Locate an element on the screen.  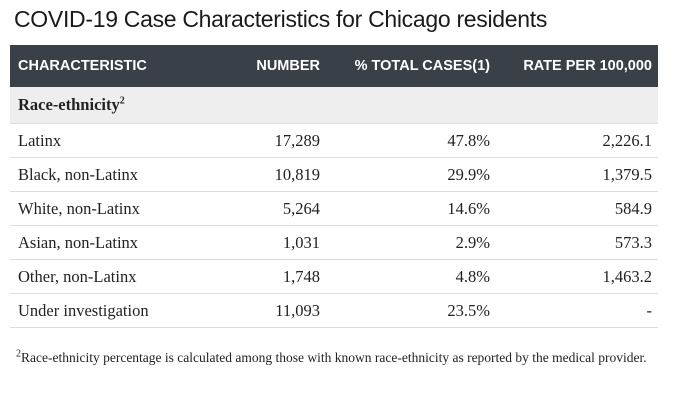
characteristic-cell: Under investigation is located at coordinates (114, 310).